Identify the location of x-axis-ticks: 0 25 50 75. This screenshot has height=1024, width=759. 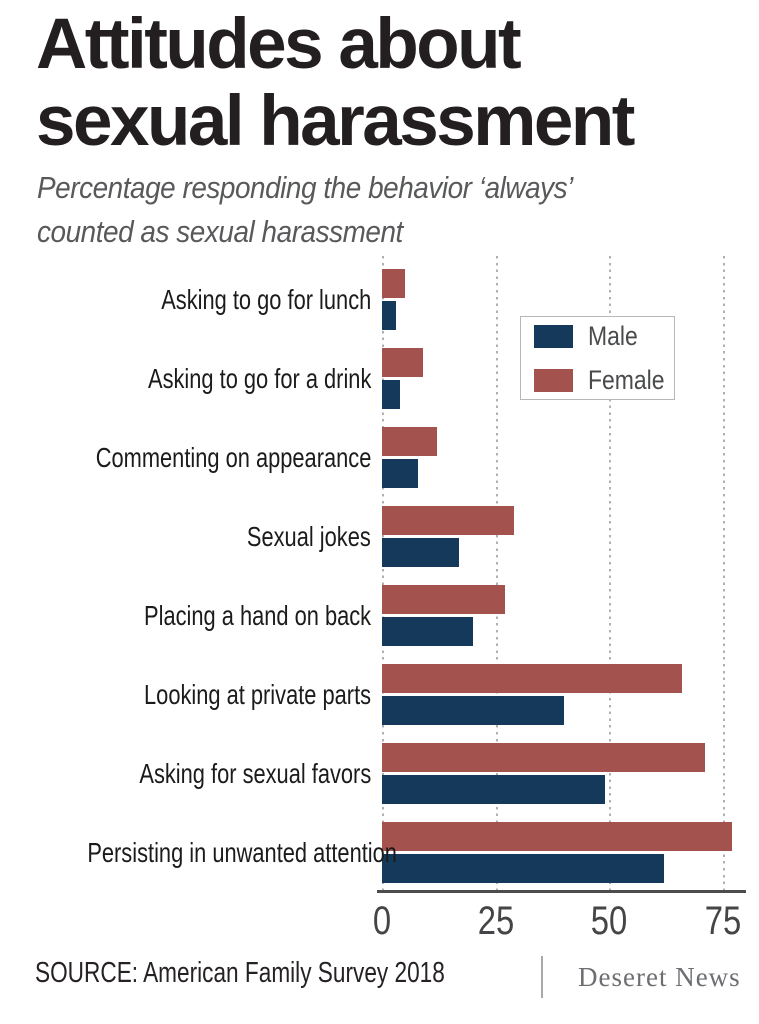
(379, 922).